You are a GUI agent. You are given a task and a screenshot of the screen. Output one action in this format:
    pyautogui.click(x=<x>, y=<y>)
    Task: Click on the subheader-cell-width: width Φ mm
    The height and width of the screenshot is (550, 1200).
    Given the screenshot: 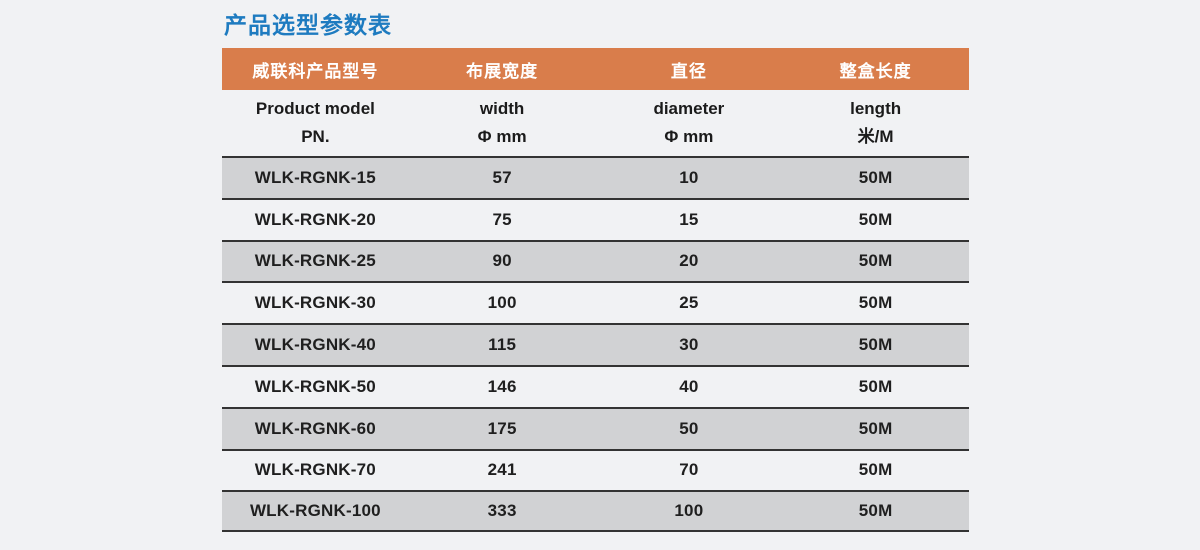 What is the action you would take?
    pyautogui.click(x=502, y=123)
    